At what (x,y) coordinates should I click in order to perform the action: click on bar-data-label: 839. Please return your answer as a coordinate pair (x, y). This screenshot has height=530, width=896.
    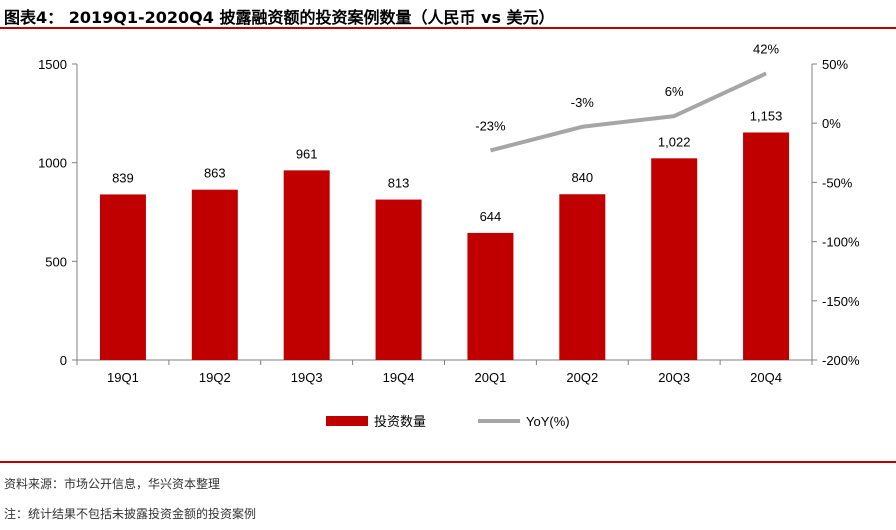
    Looking at the image, I should click on (123, 177).